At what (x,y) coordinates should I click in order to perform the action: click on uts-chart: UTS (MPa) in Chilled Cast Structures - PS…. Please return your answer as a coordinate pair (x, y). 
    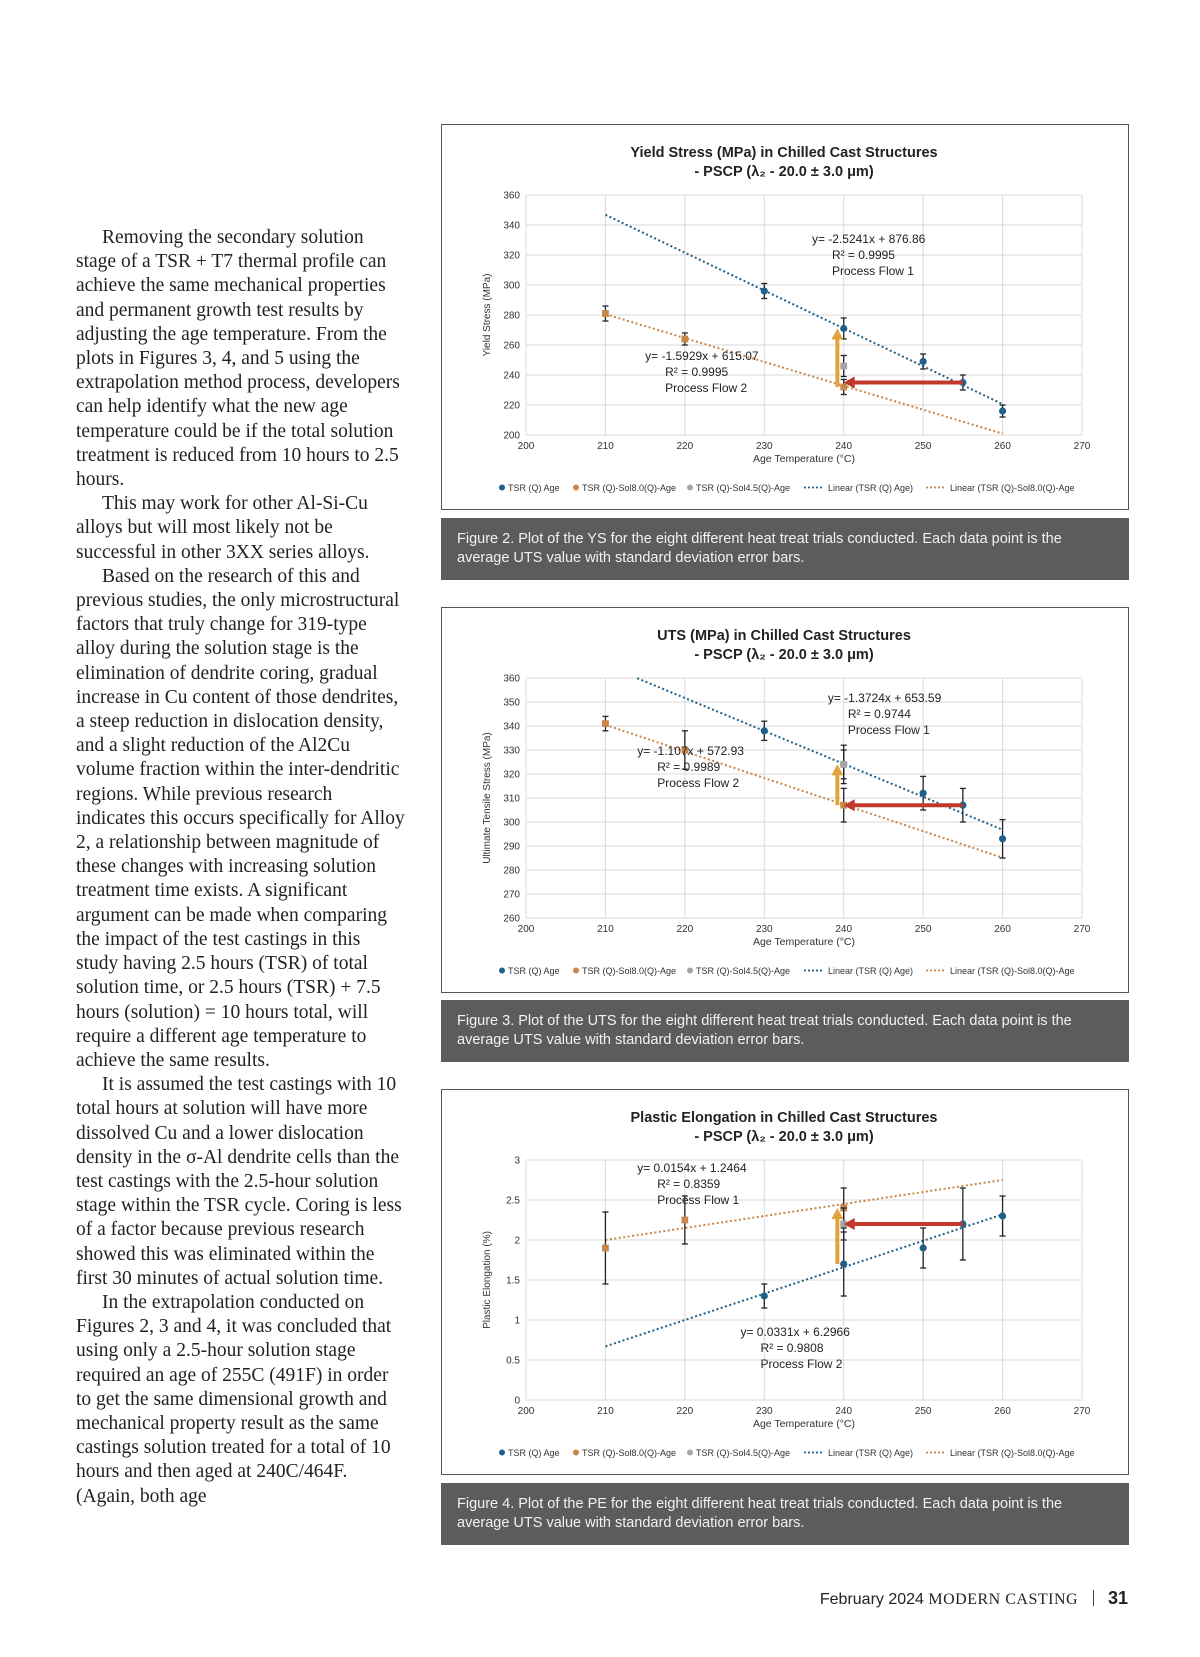
    Looking at the image, I should click on (786, 802).